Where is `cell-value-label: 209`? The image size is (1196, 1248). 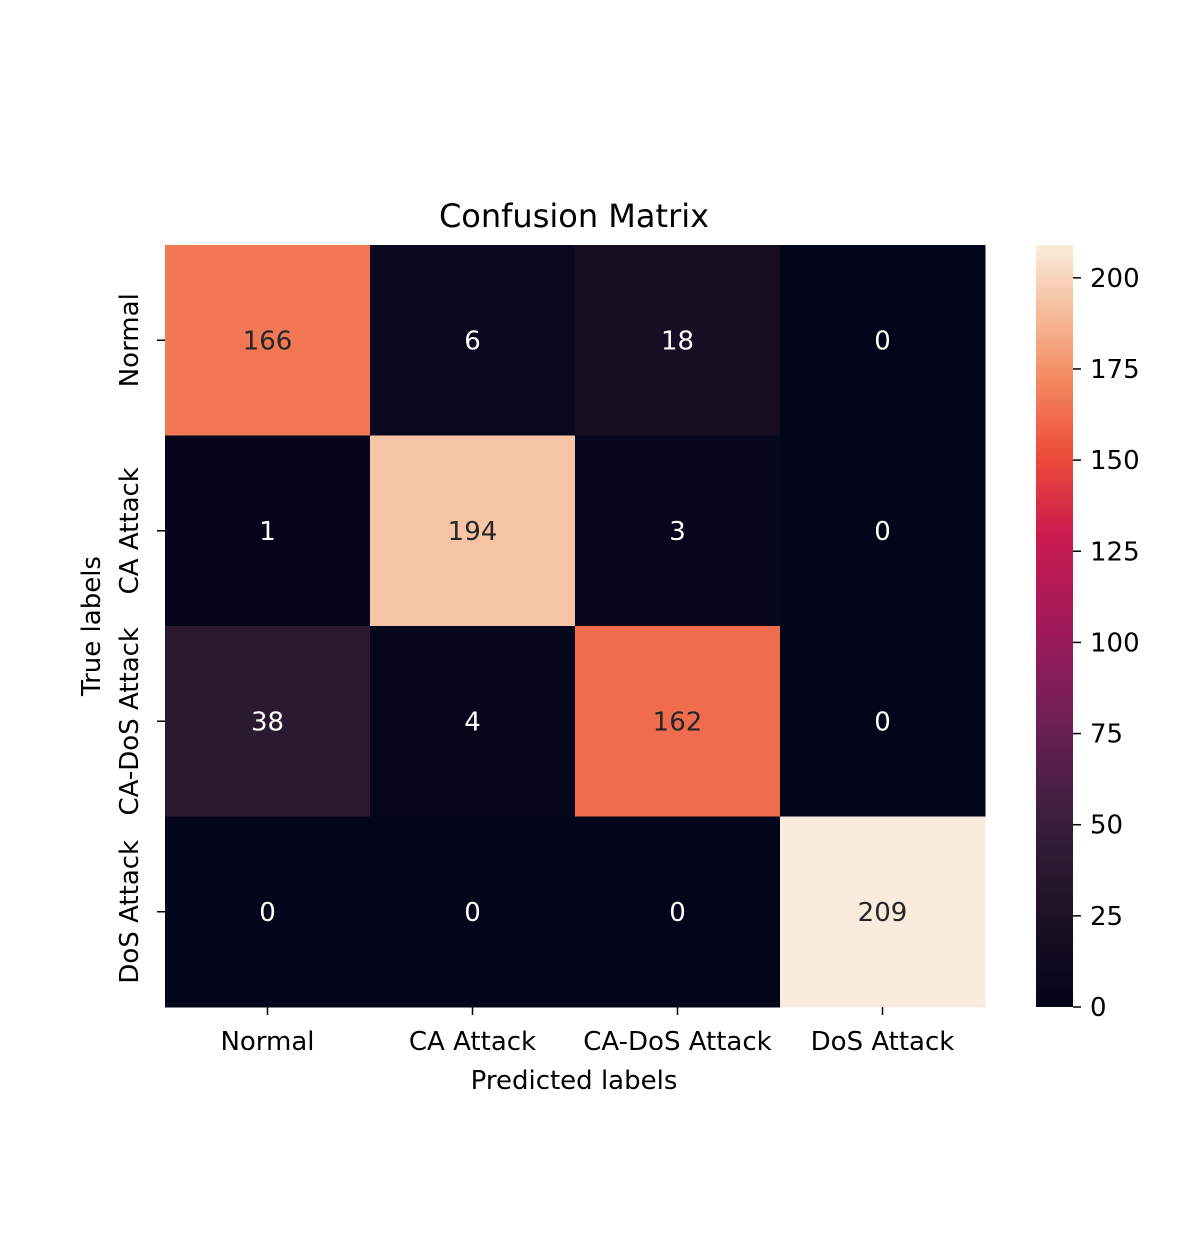
cell-value-label: 209 is located at coordinates (883, 913).